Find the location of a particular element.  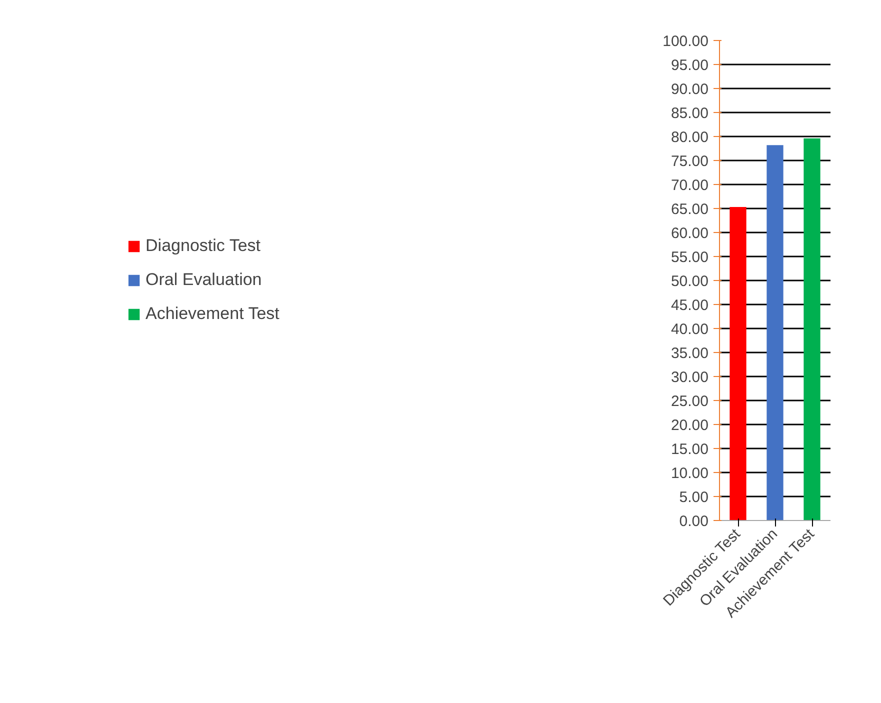

y-tick-label: 20.00 is located at coordinates (689, 425).